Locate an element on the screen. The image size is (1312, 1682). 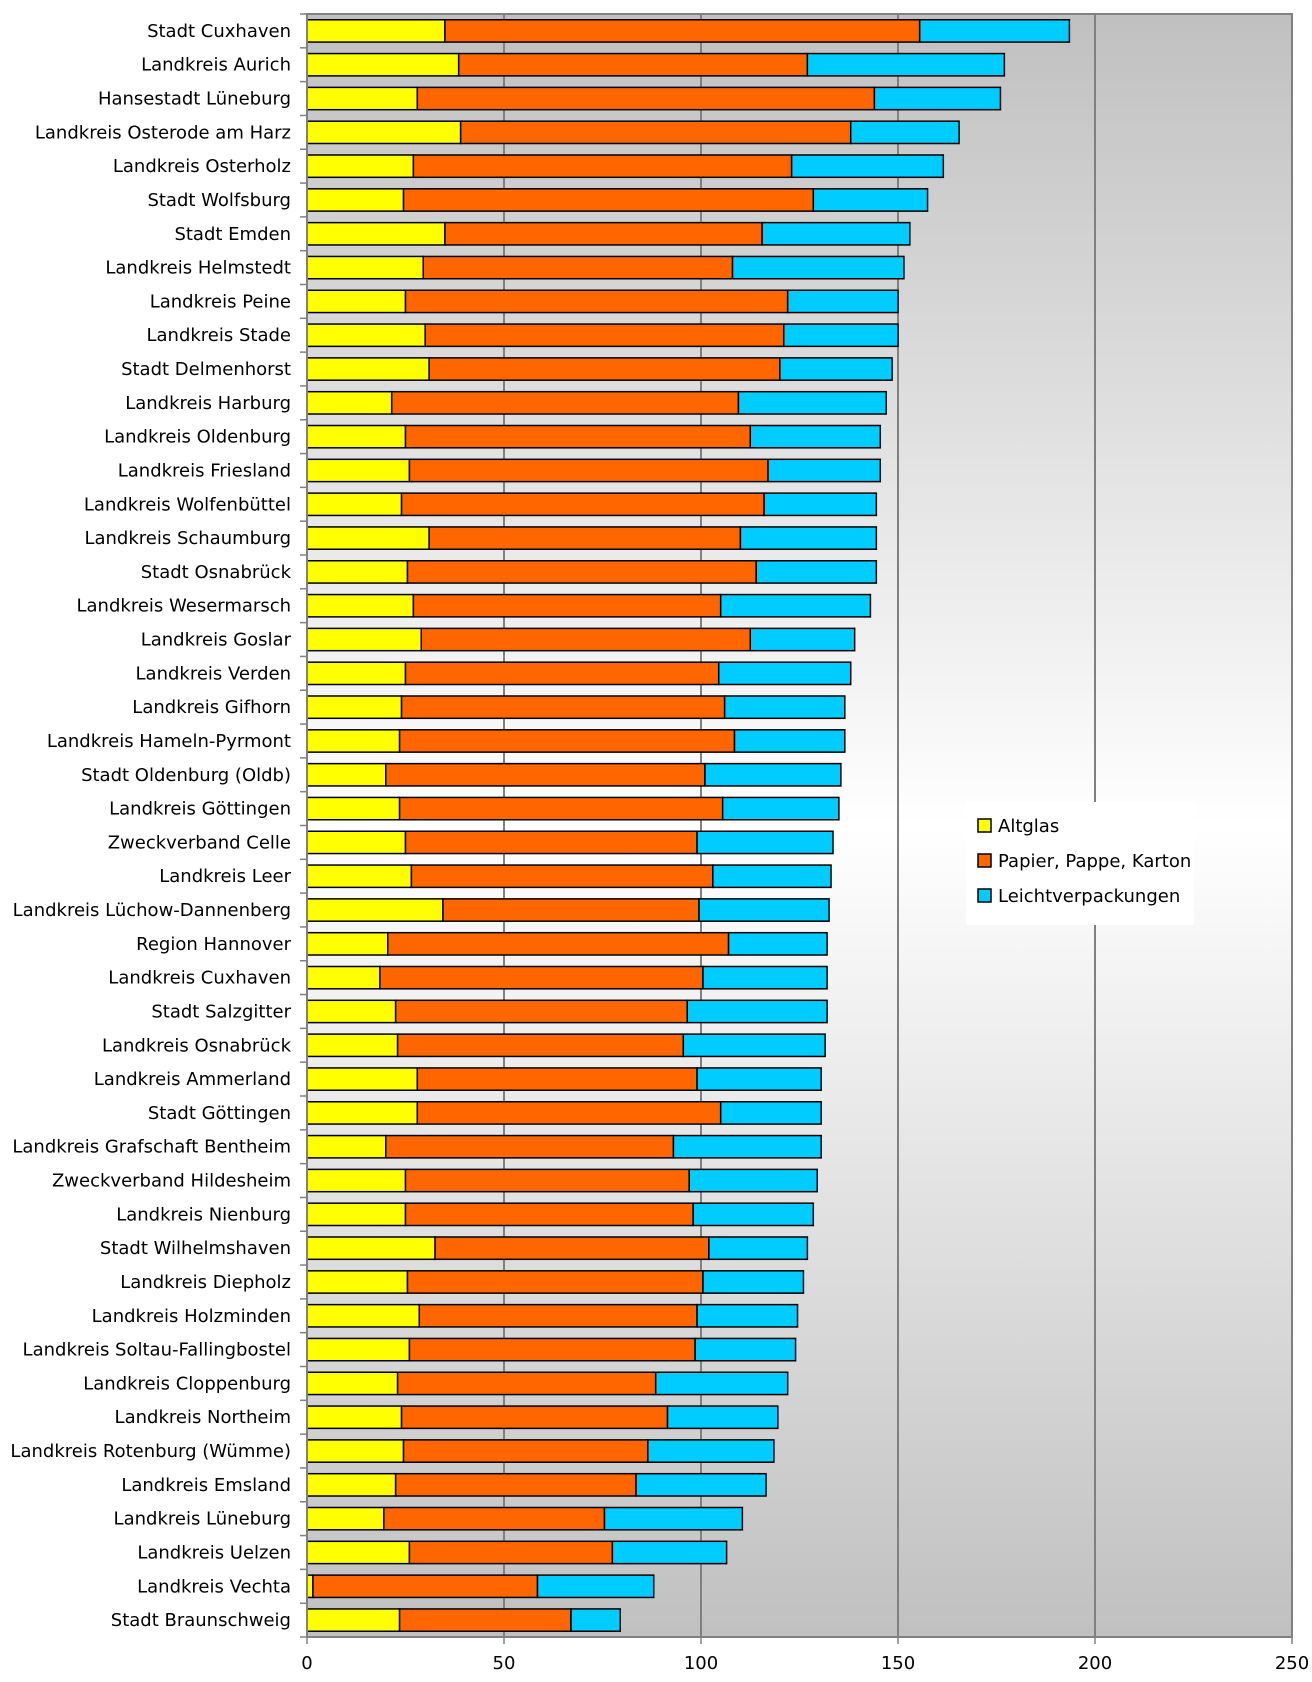
category-label: Zweckverband Celle is located at coordinates (199, 842).